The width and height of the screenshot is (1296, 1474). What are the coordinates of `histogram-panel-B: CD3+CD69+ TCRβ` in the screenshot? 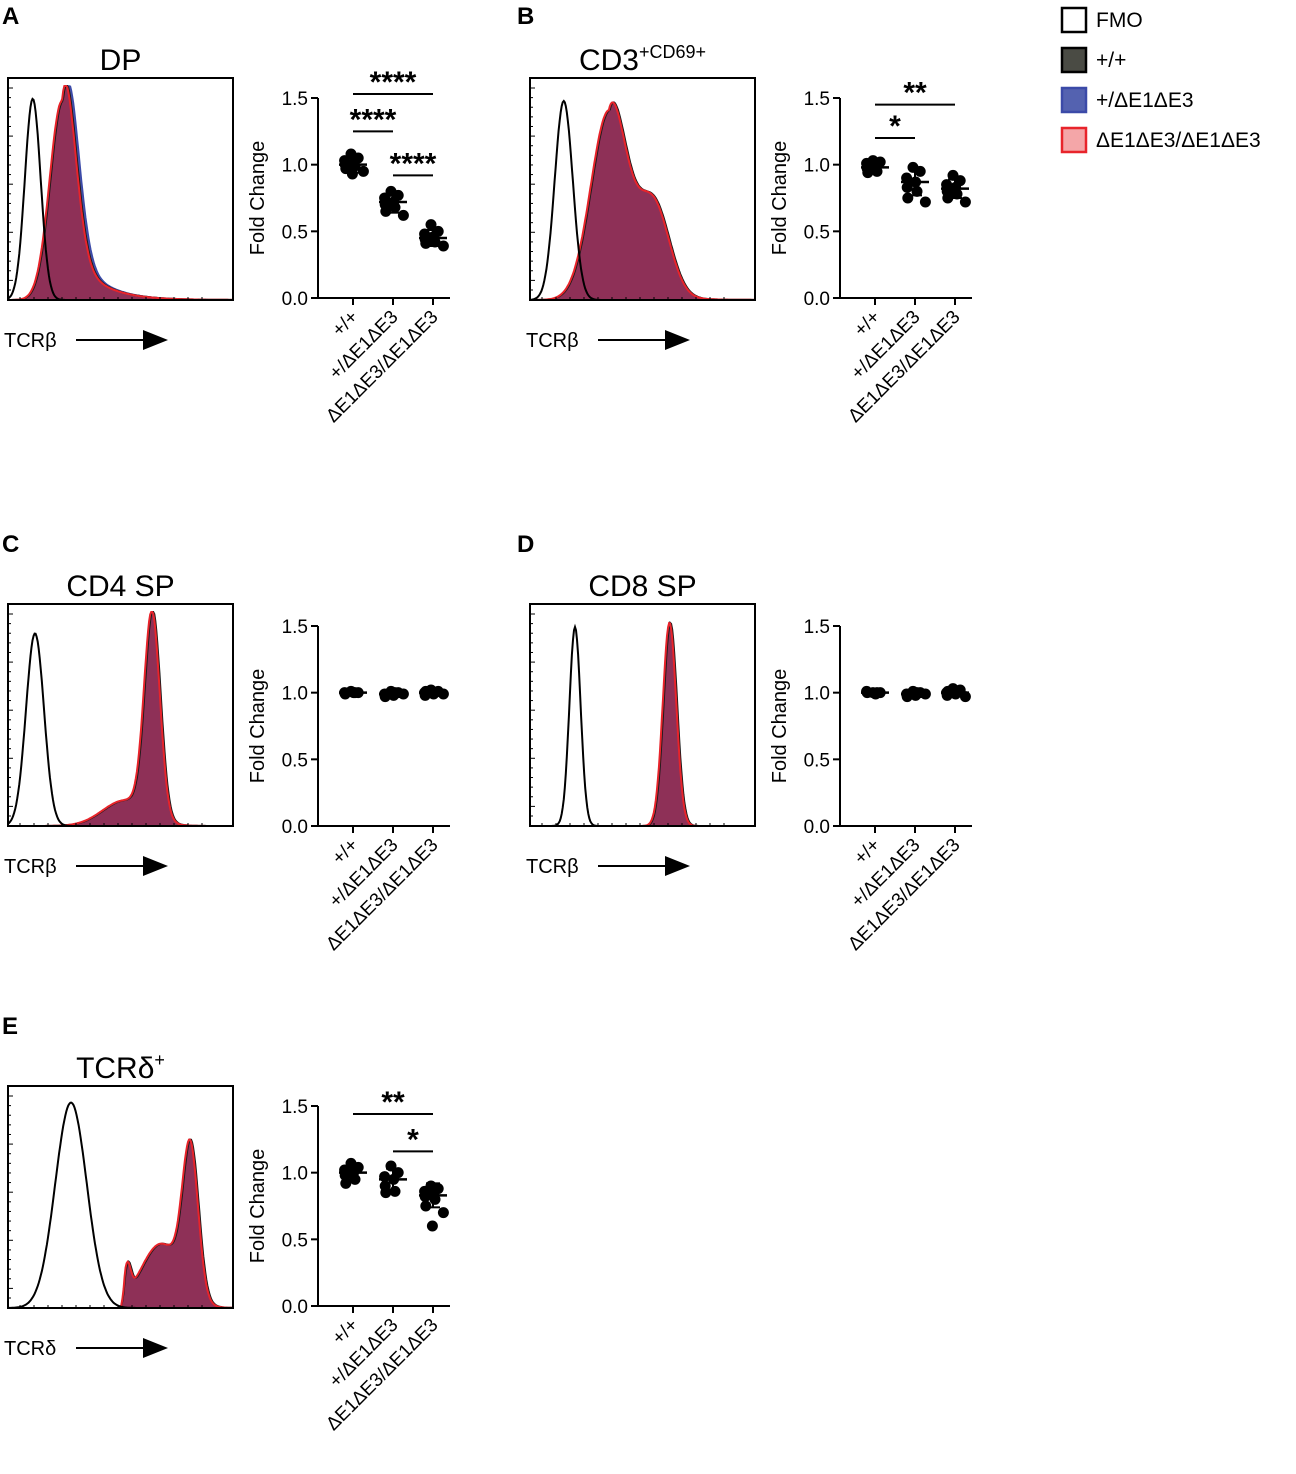 It's located at (641, 197).